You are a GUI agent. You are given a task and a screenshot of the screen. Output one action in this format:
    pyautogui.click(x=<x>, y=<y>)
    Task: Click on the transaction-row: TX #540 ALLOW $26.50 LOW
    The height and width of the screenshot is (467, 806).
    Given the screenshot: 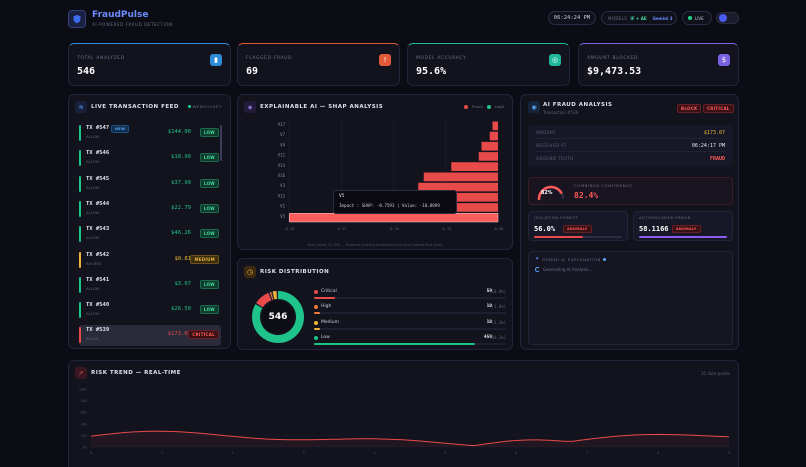 What is the action you would take?
    pyautogui.click(x=150, y=311)
    